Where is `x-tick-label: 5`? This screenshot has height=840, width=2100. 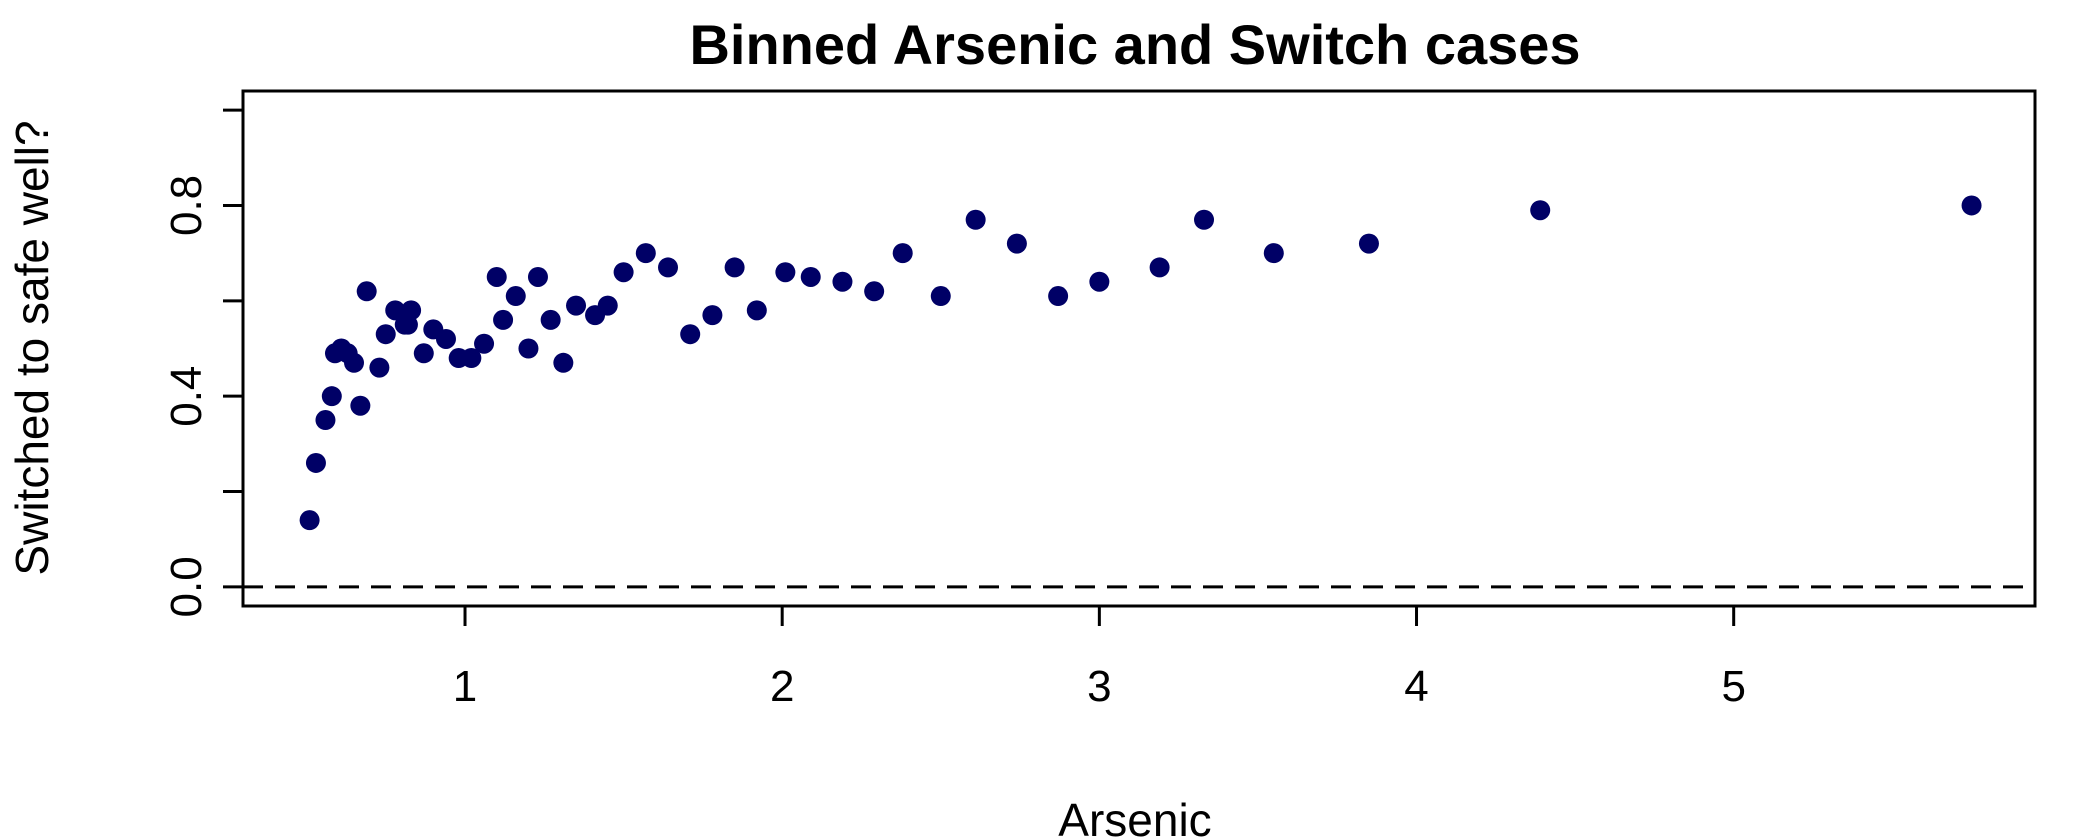 x-tick-label: 5 is located at coordinates (1733, 686).